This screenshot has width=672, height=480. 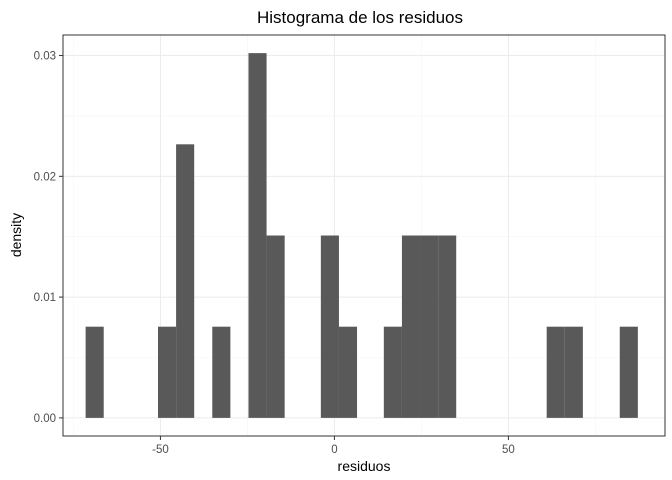 What do you see at coordinates (160, 450) in the screenshot?
I see `x-tick-label: -50` at bounding box center [160, 450].